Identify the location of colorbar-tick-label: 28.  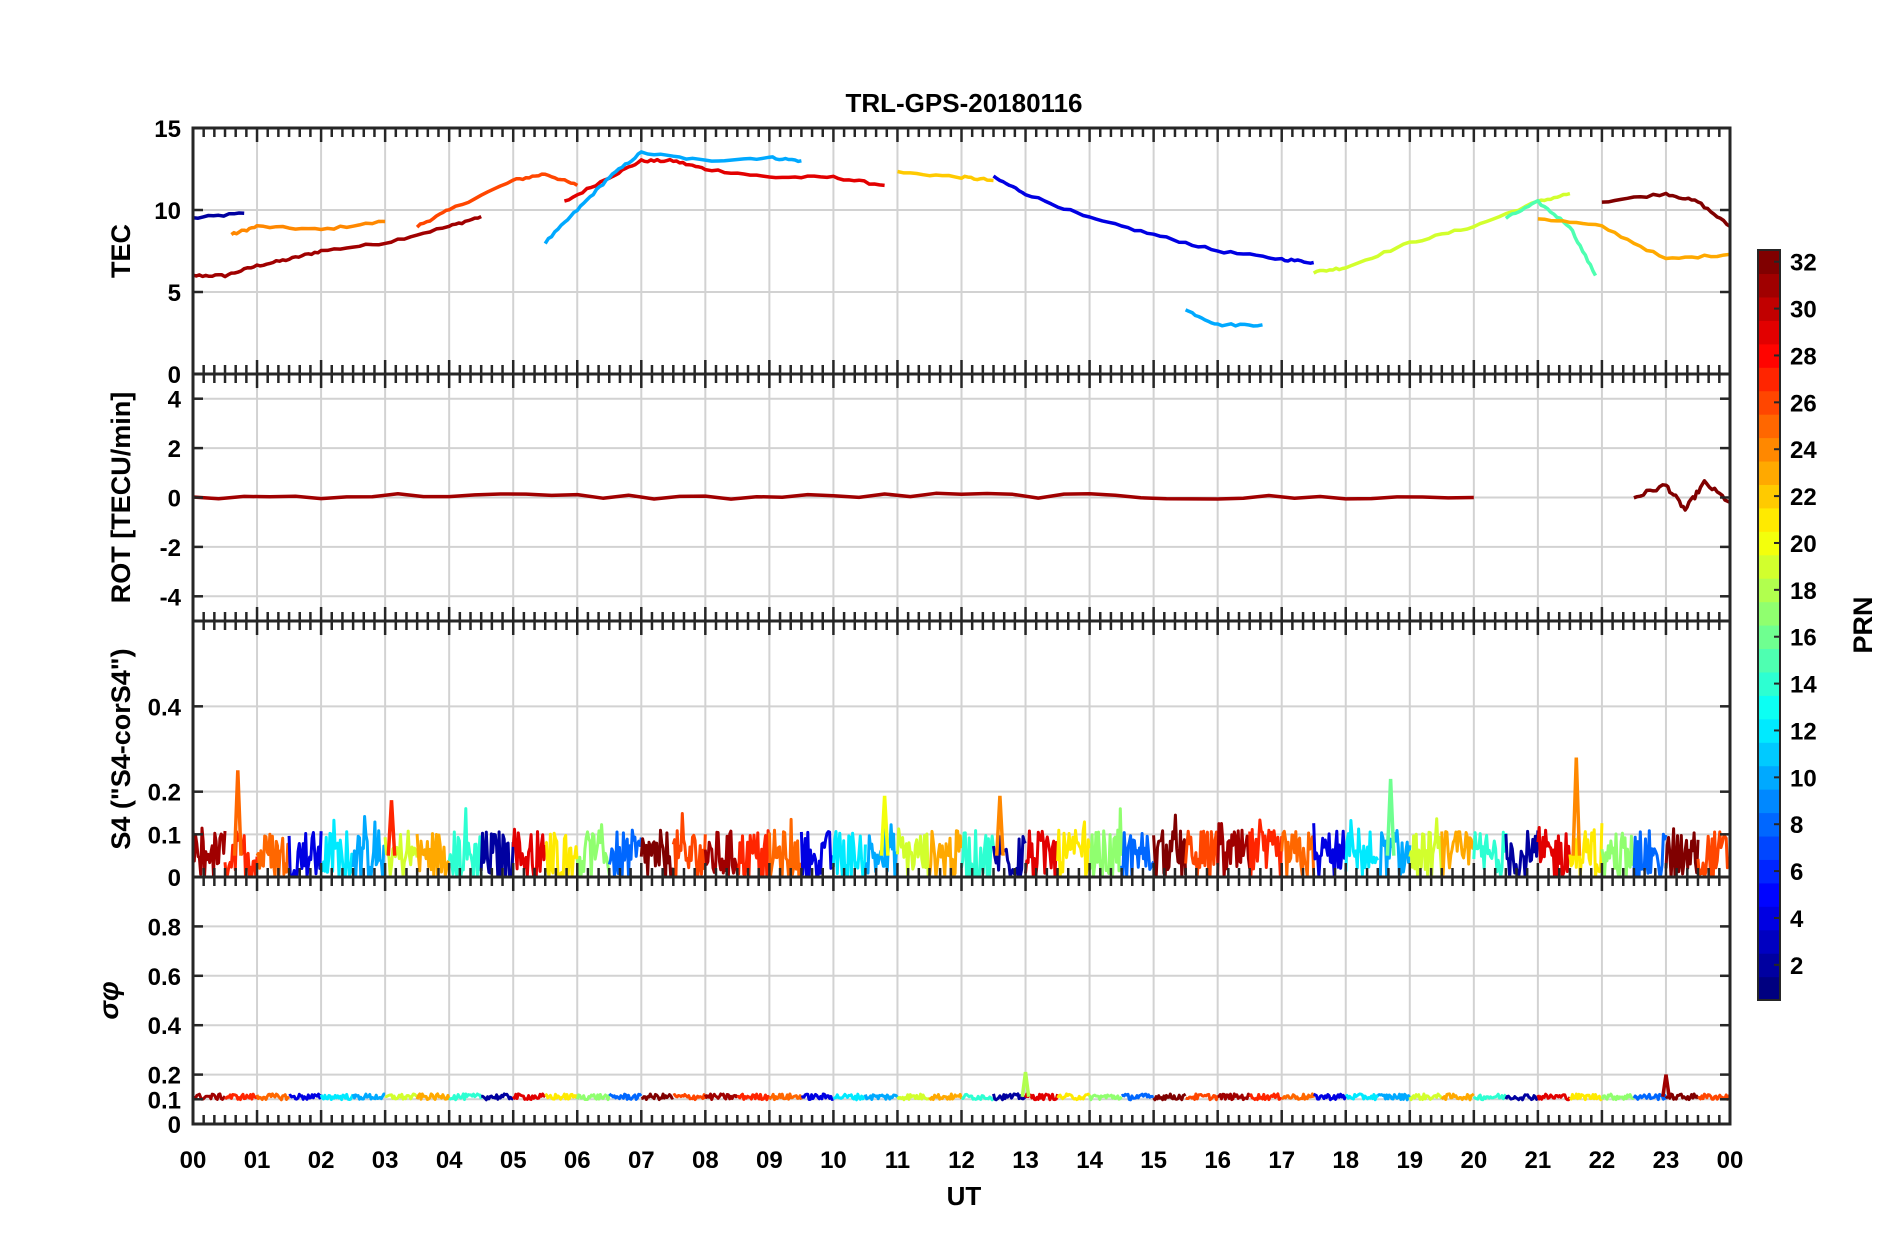
(1803, 356).